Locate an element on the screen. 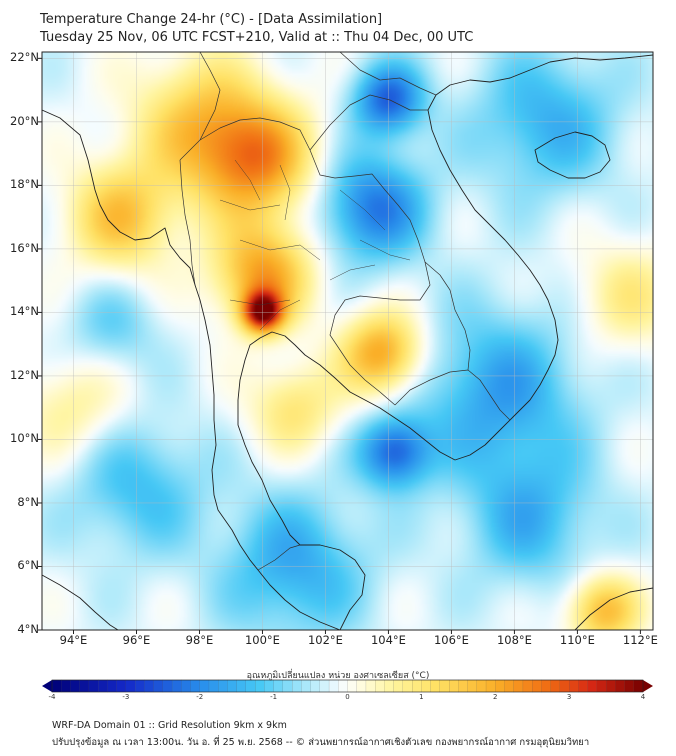 The width and height of the screenshot is (676, 756). lat-label: 6°N is located at coordinates (28, 565).